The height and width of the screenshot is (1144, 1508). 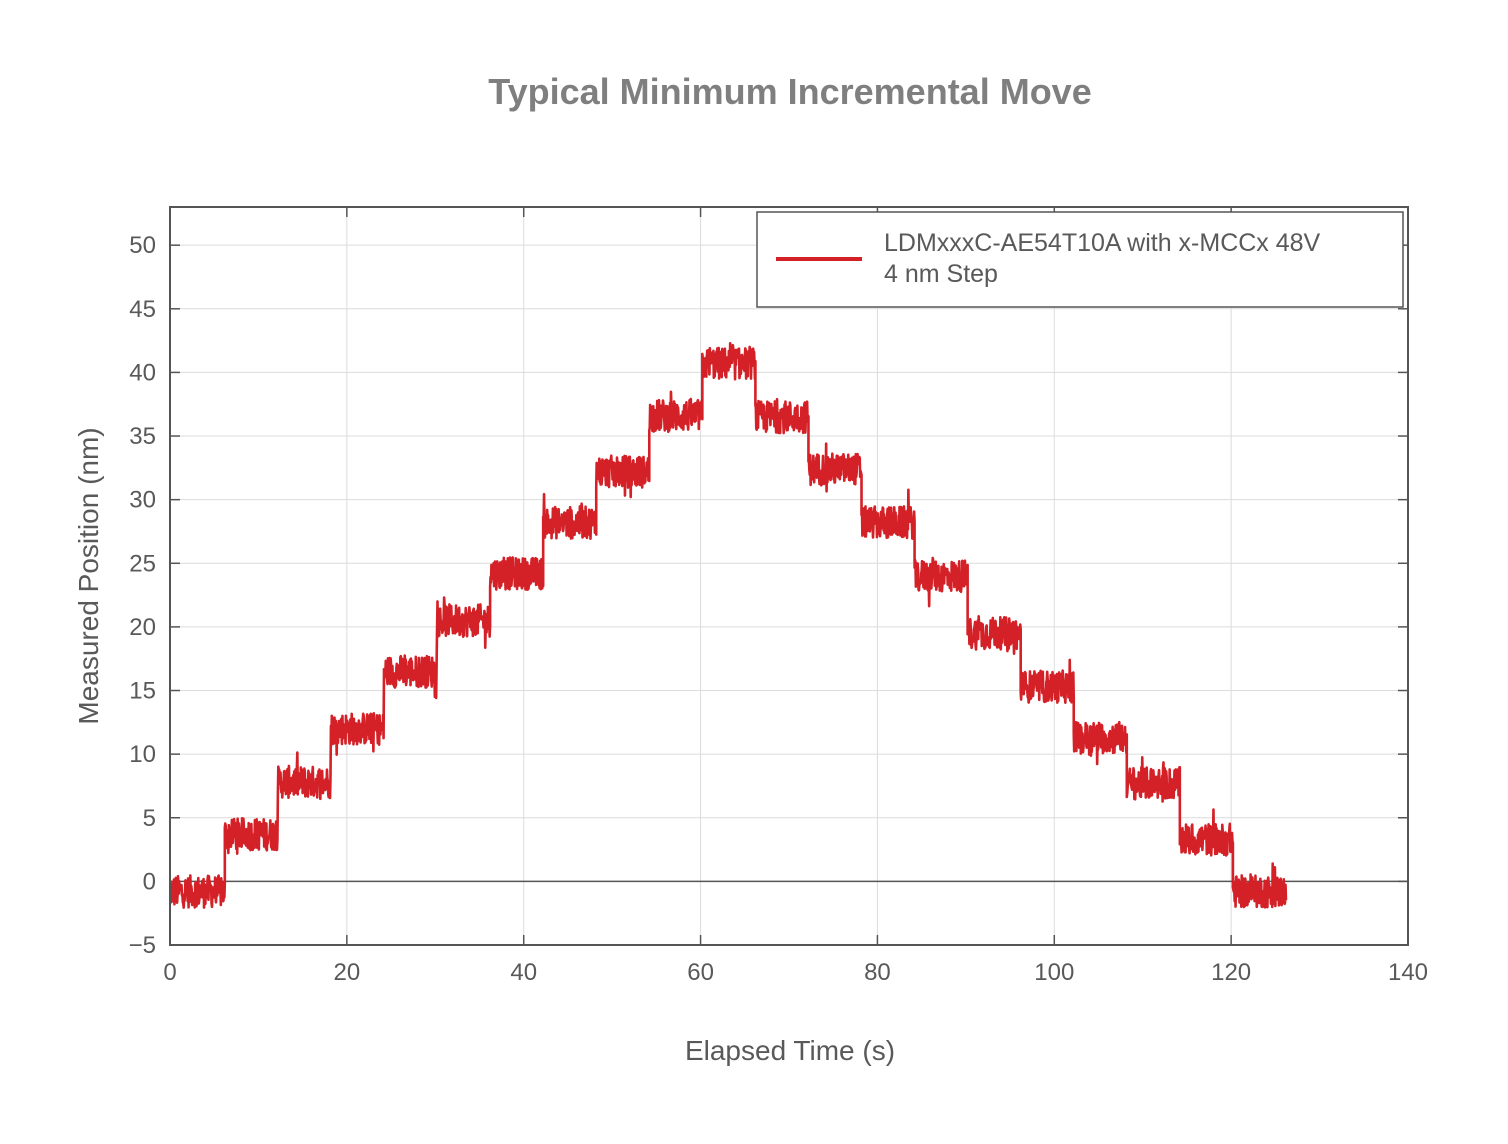 I want to click on legend-box, so click(x=1080, y=259).